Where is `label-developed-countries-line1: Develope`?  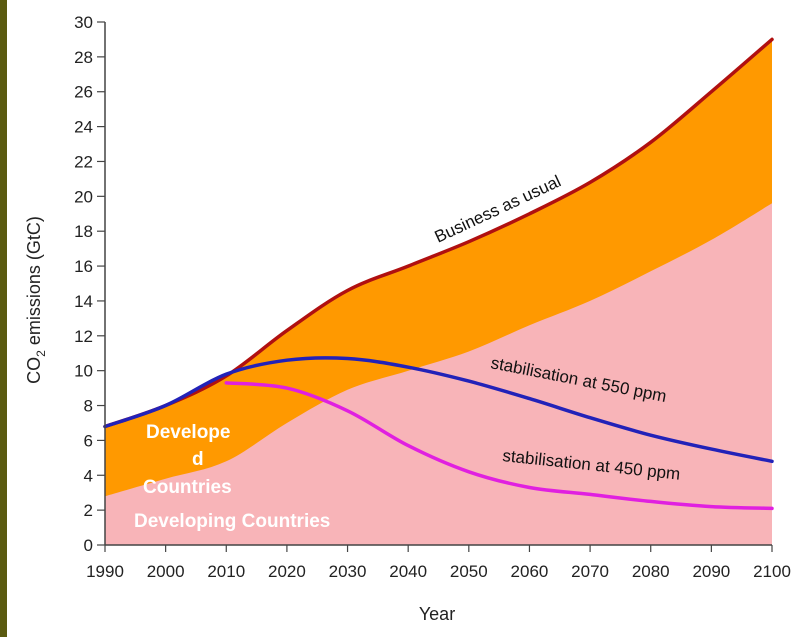 label-developed-countries-line1: Develope is located at coordinates (188, 432).